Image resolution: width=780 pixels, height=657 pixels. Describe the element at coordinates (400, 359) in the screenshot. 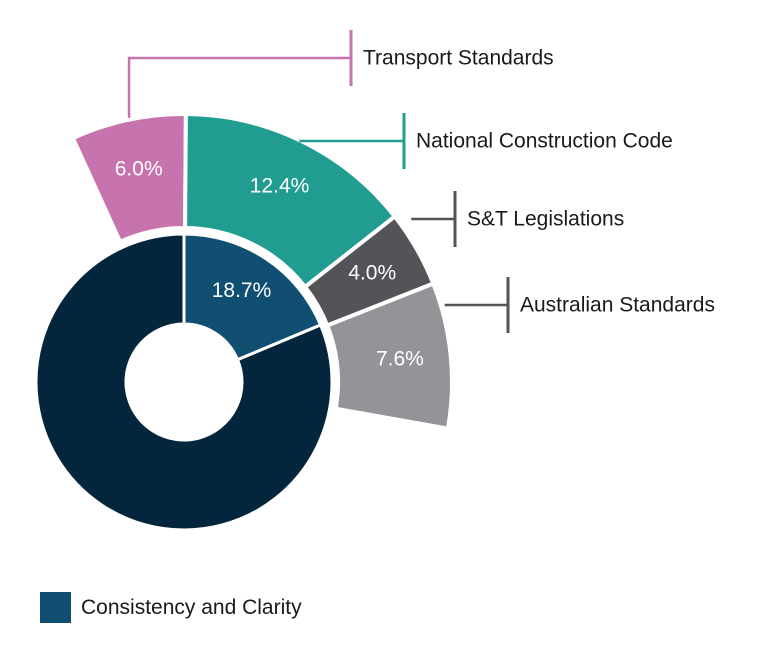

I see `slice-label-australian-standards: 7.6%` at that location.